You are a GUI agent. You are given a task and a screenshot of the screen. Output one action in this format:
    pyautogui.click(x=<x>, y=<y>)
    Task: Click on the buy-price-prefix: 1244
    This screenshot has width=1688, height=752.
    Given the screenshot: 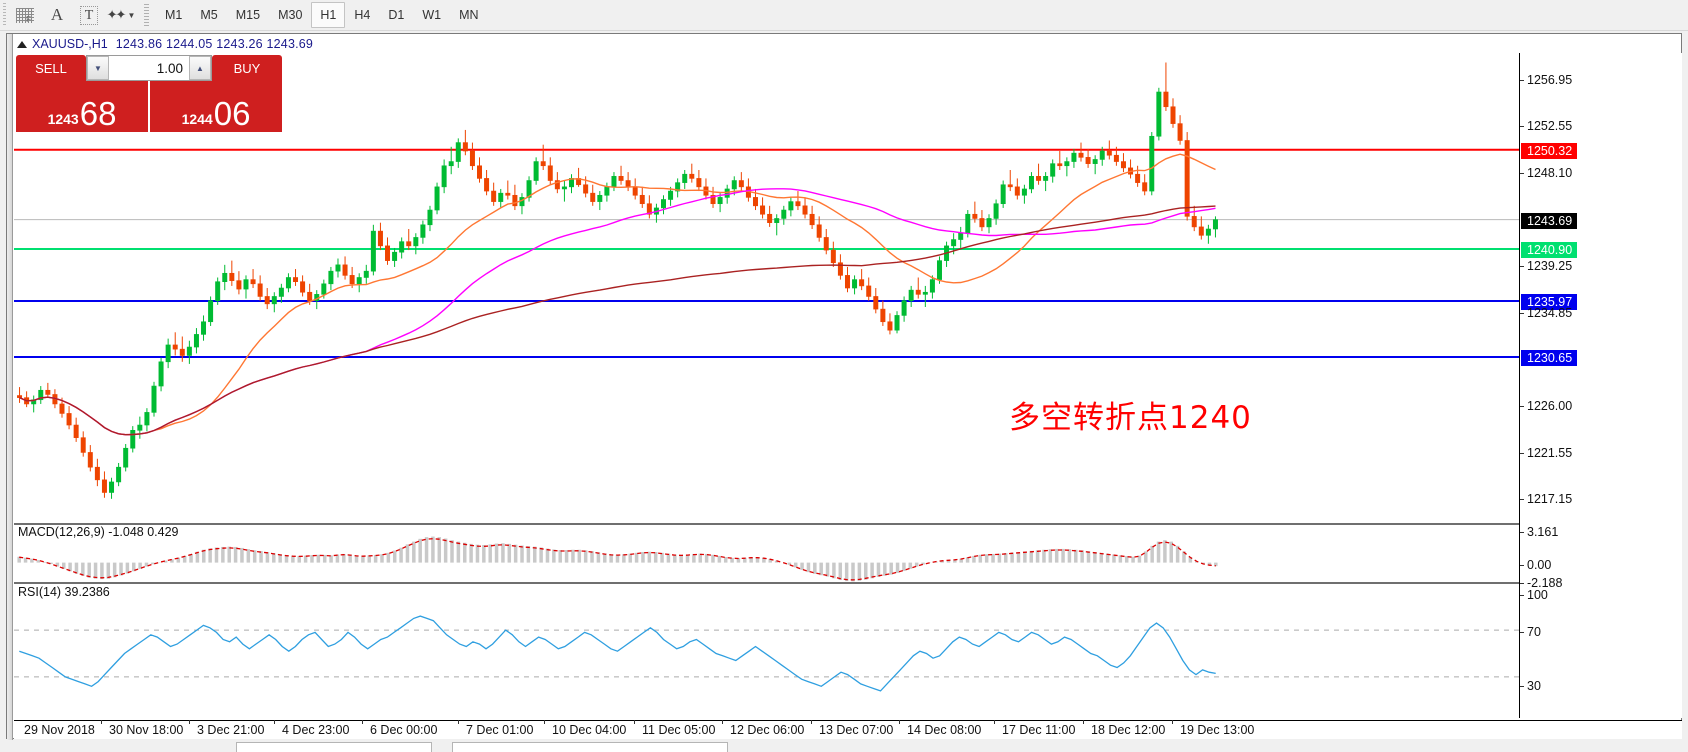 What is the action you would take?
    pyautogui.click(x=197, y=119)
    